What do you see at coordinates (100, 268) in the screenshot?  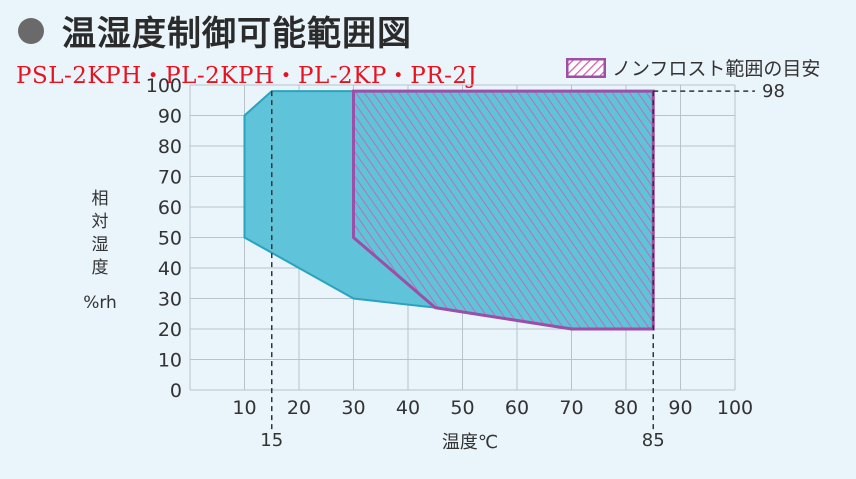 I see `y-axis-label-part: 度` at bounding box center [100, 268].